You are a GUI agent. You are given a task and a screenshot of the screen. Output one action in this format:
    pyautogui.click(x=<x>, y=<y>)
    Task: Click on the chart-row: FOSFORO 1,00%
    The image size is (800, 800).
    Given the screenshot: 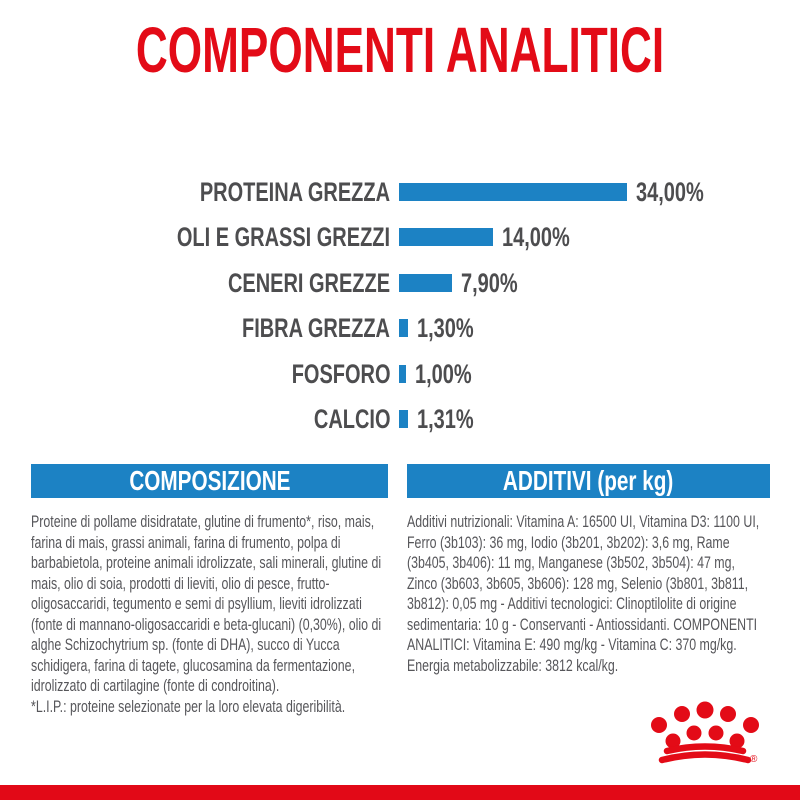 What is the action you would take?
    pyautogui.click(x=400, y=374)
    